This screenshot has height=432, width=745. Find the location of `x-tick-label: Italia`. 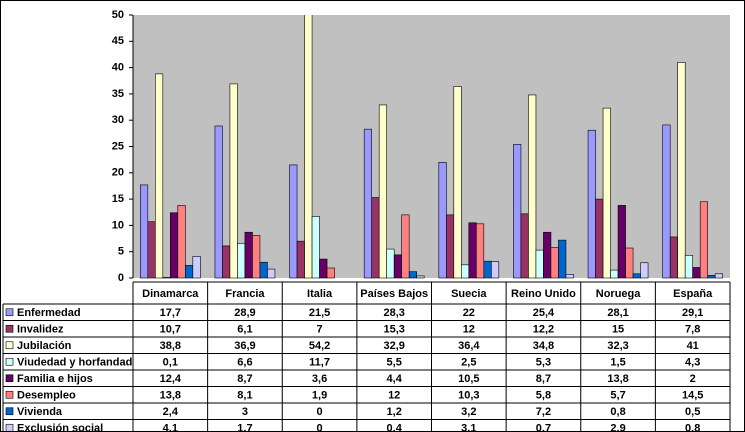

x-tick-label: Italia is located at coordinates (320, 294).